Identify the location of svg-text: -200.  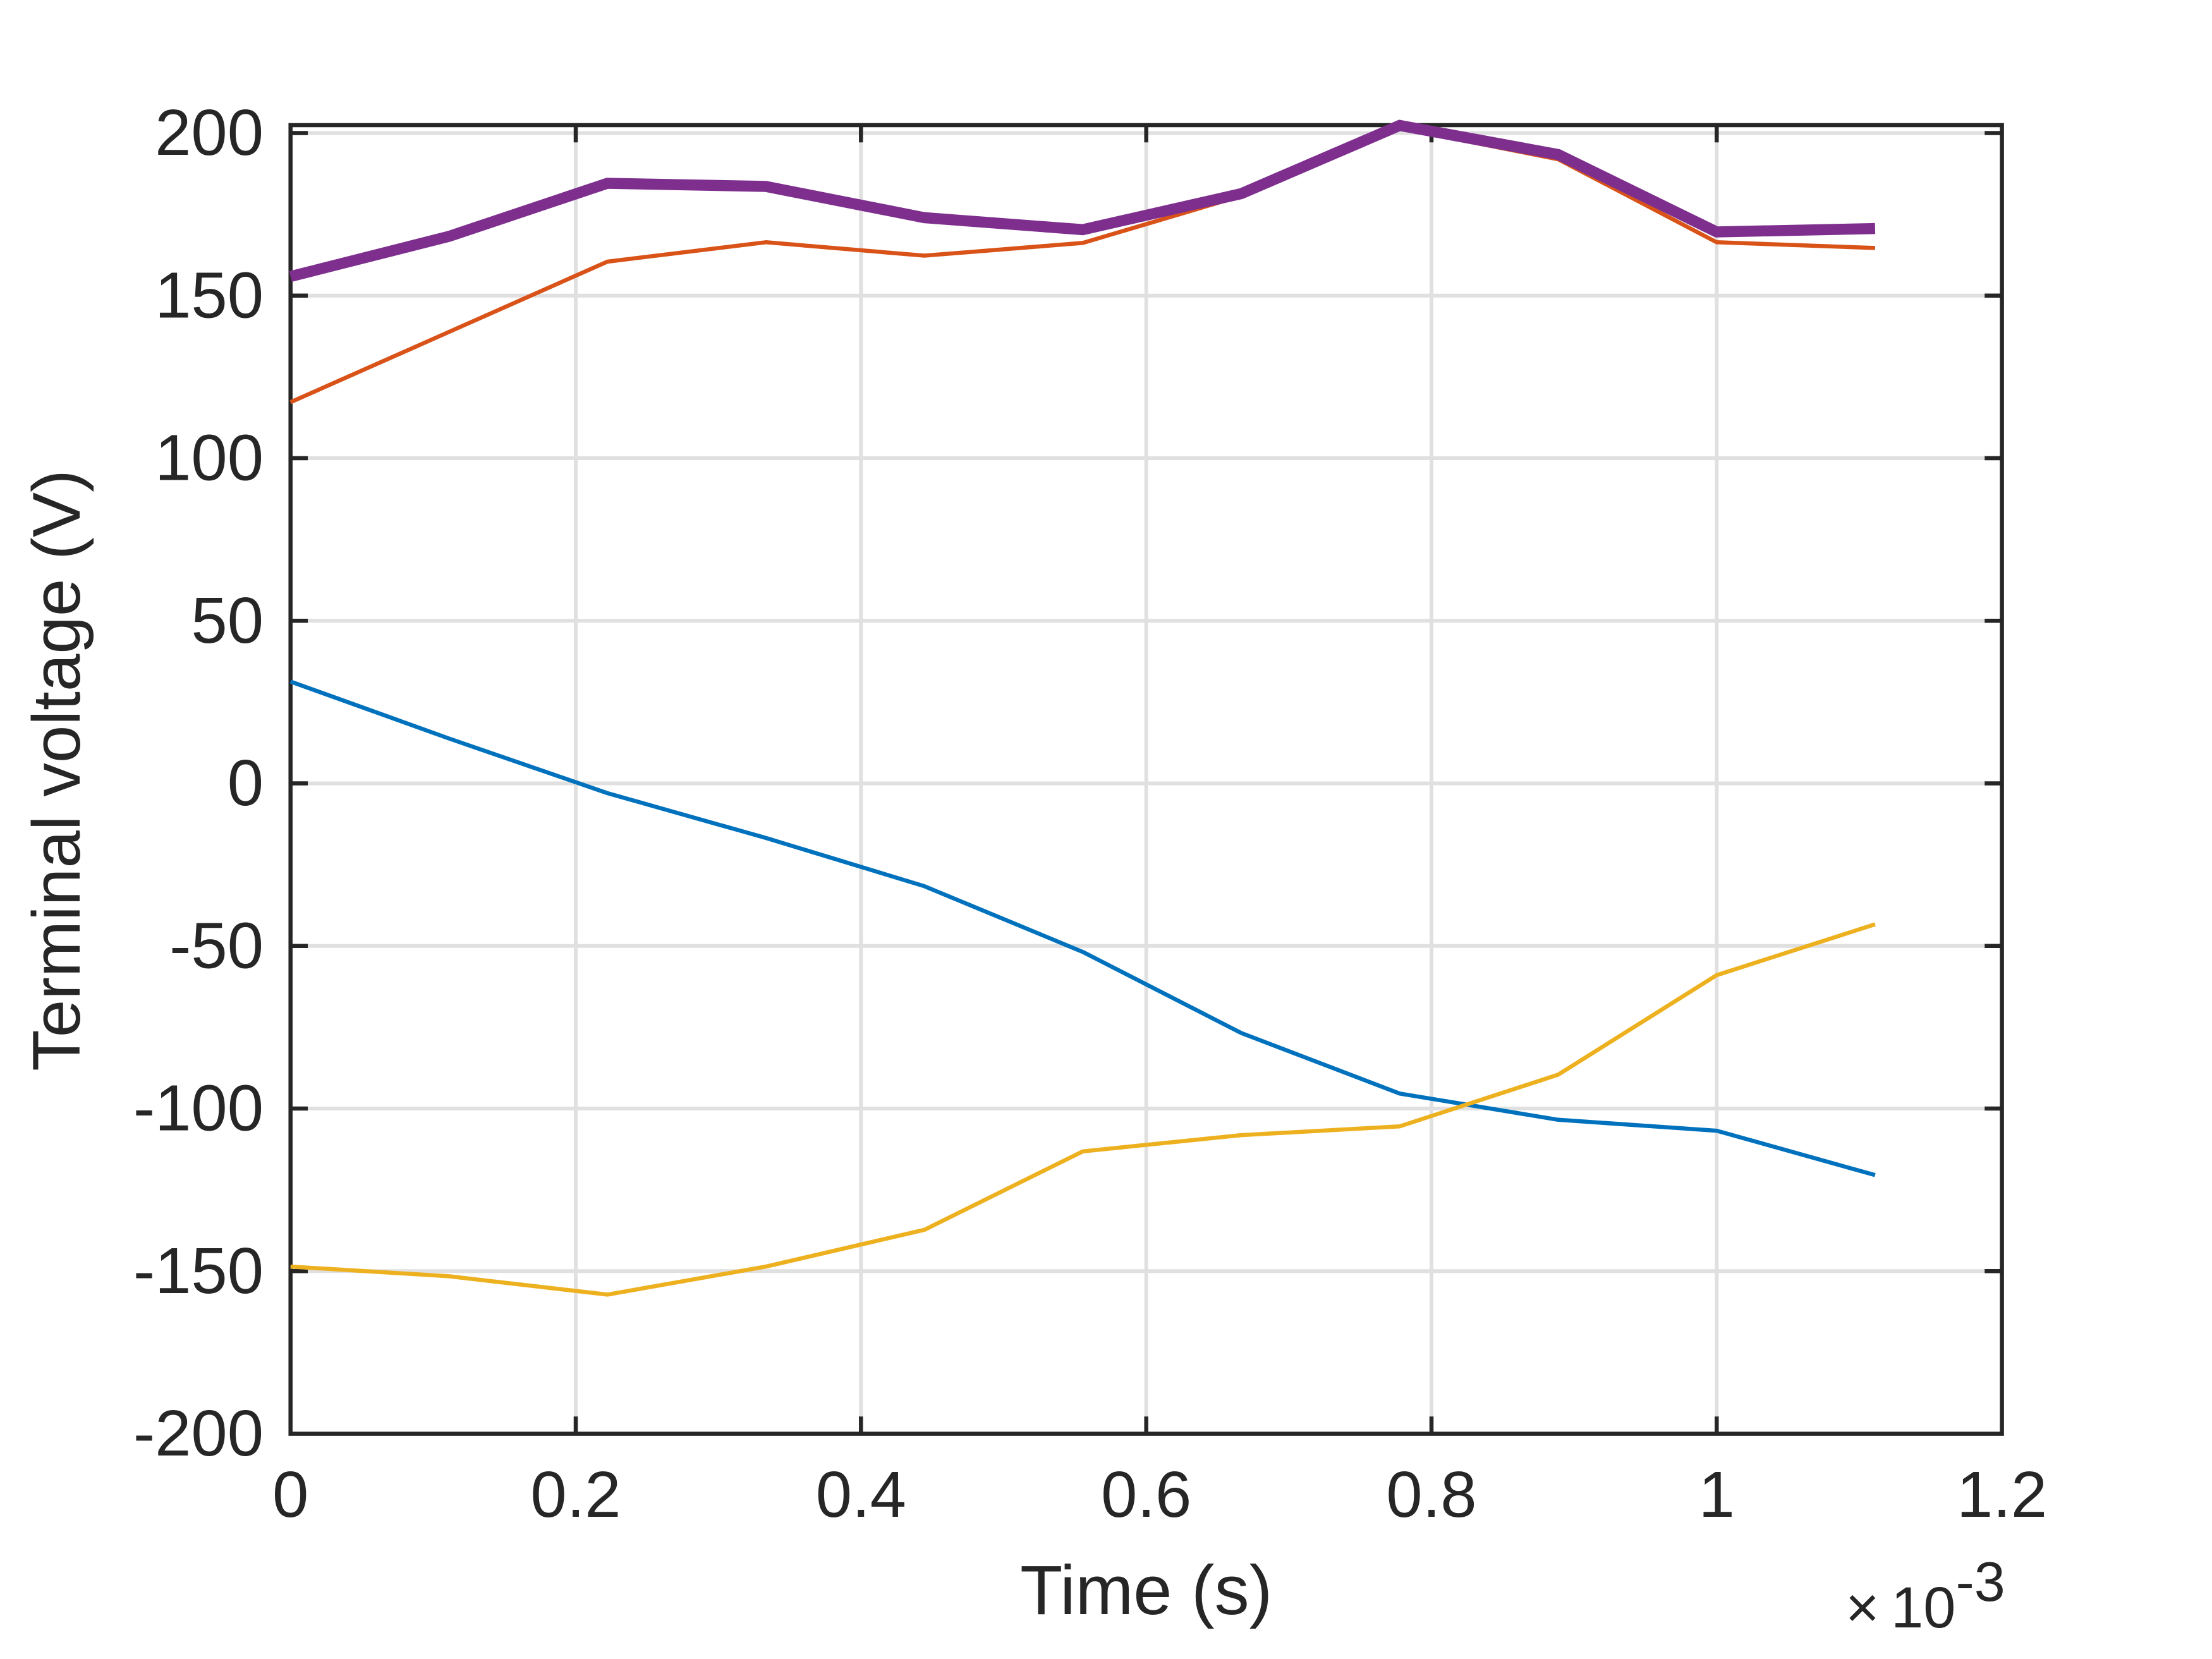
(199, 1433).